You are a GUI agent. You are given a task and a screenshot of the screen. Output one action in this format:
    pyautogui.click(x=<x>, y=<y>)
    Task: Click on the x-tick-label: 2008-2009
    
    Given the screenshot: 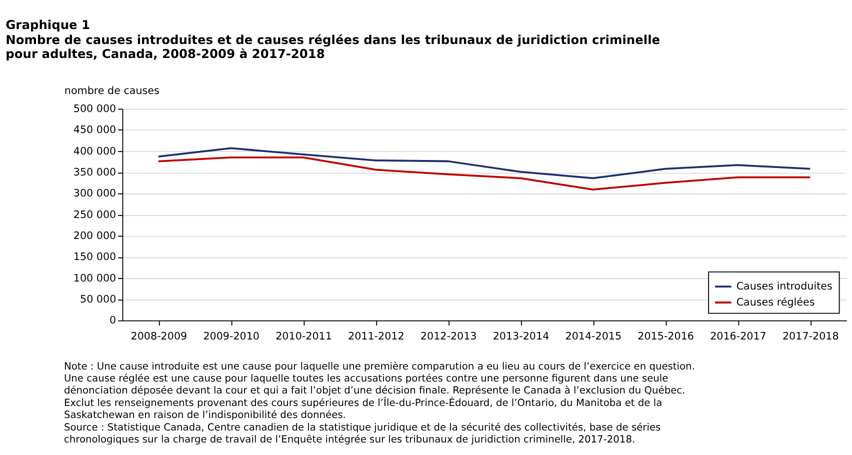 What is the action you would take?
    pyautogui.click(x=159, y=336)
    